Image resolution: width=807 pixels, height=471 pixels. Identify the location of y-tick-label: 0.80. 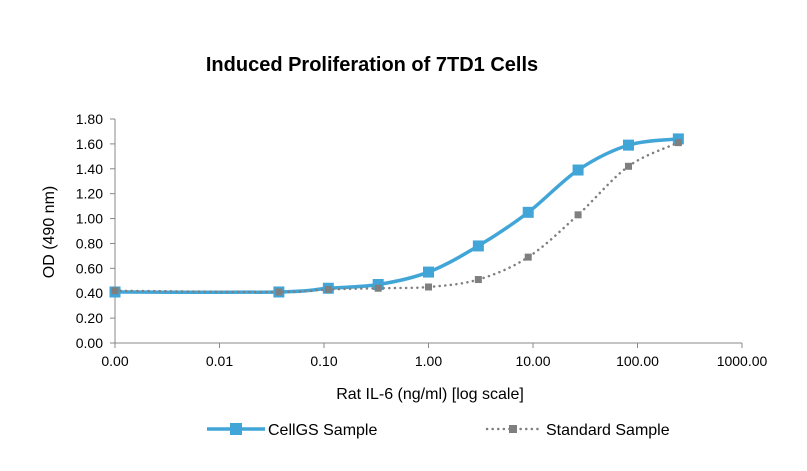
(89, 243).